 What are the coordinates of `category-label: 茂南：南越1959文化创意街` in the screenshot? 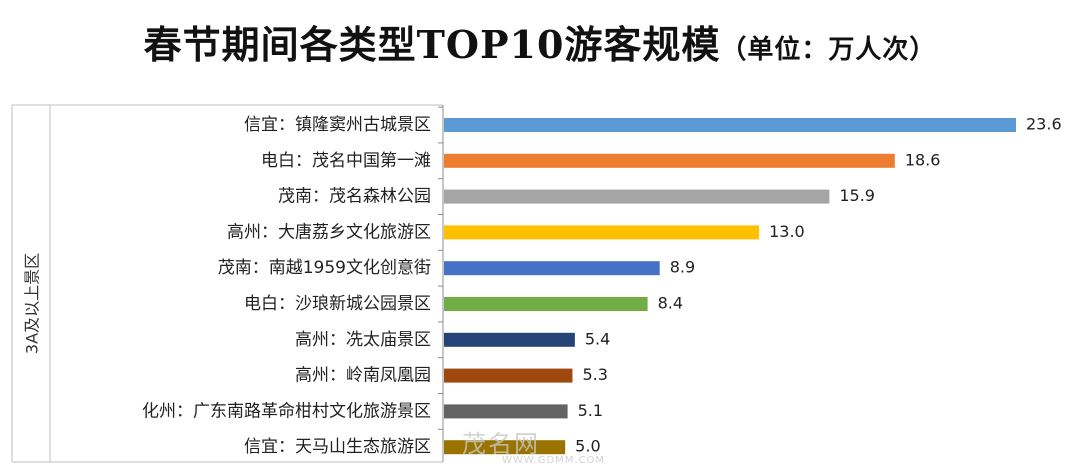 It's located at (324, 268).